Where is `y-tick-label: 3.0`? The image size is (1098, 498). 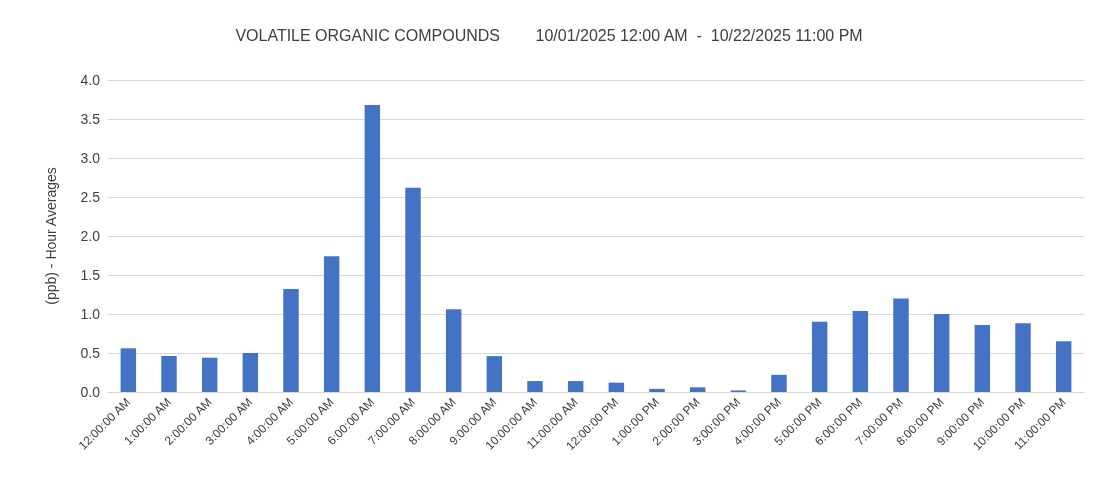
y-tick-label: 3.0 is located at coordinates (90, 158).